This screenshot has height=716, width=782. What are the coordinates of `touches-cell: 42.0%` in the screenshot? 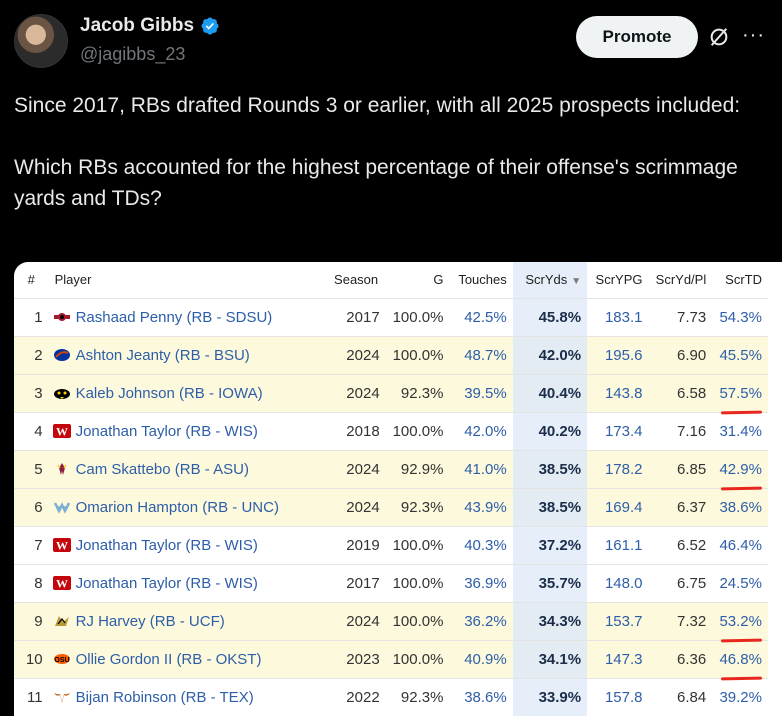 It's located at (485, 431).